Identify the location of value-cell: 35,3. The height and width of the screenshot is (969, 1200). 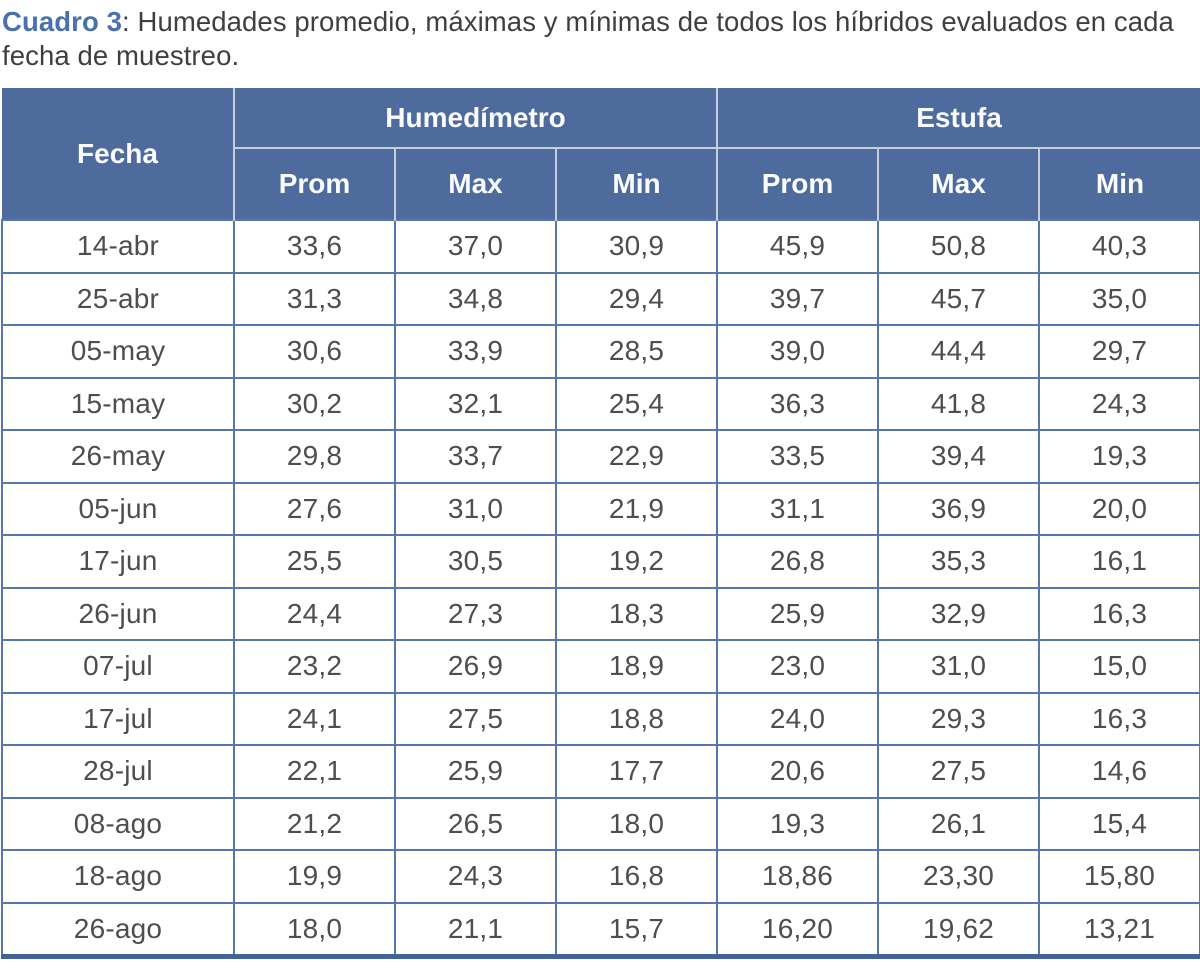
(959, 561).